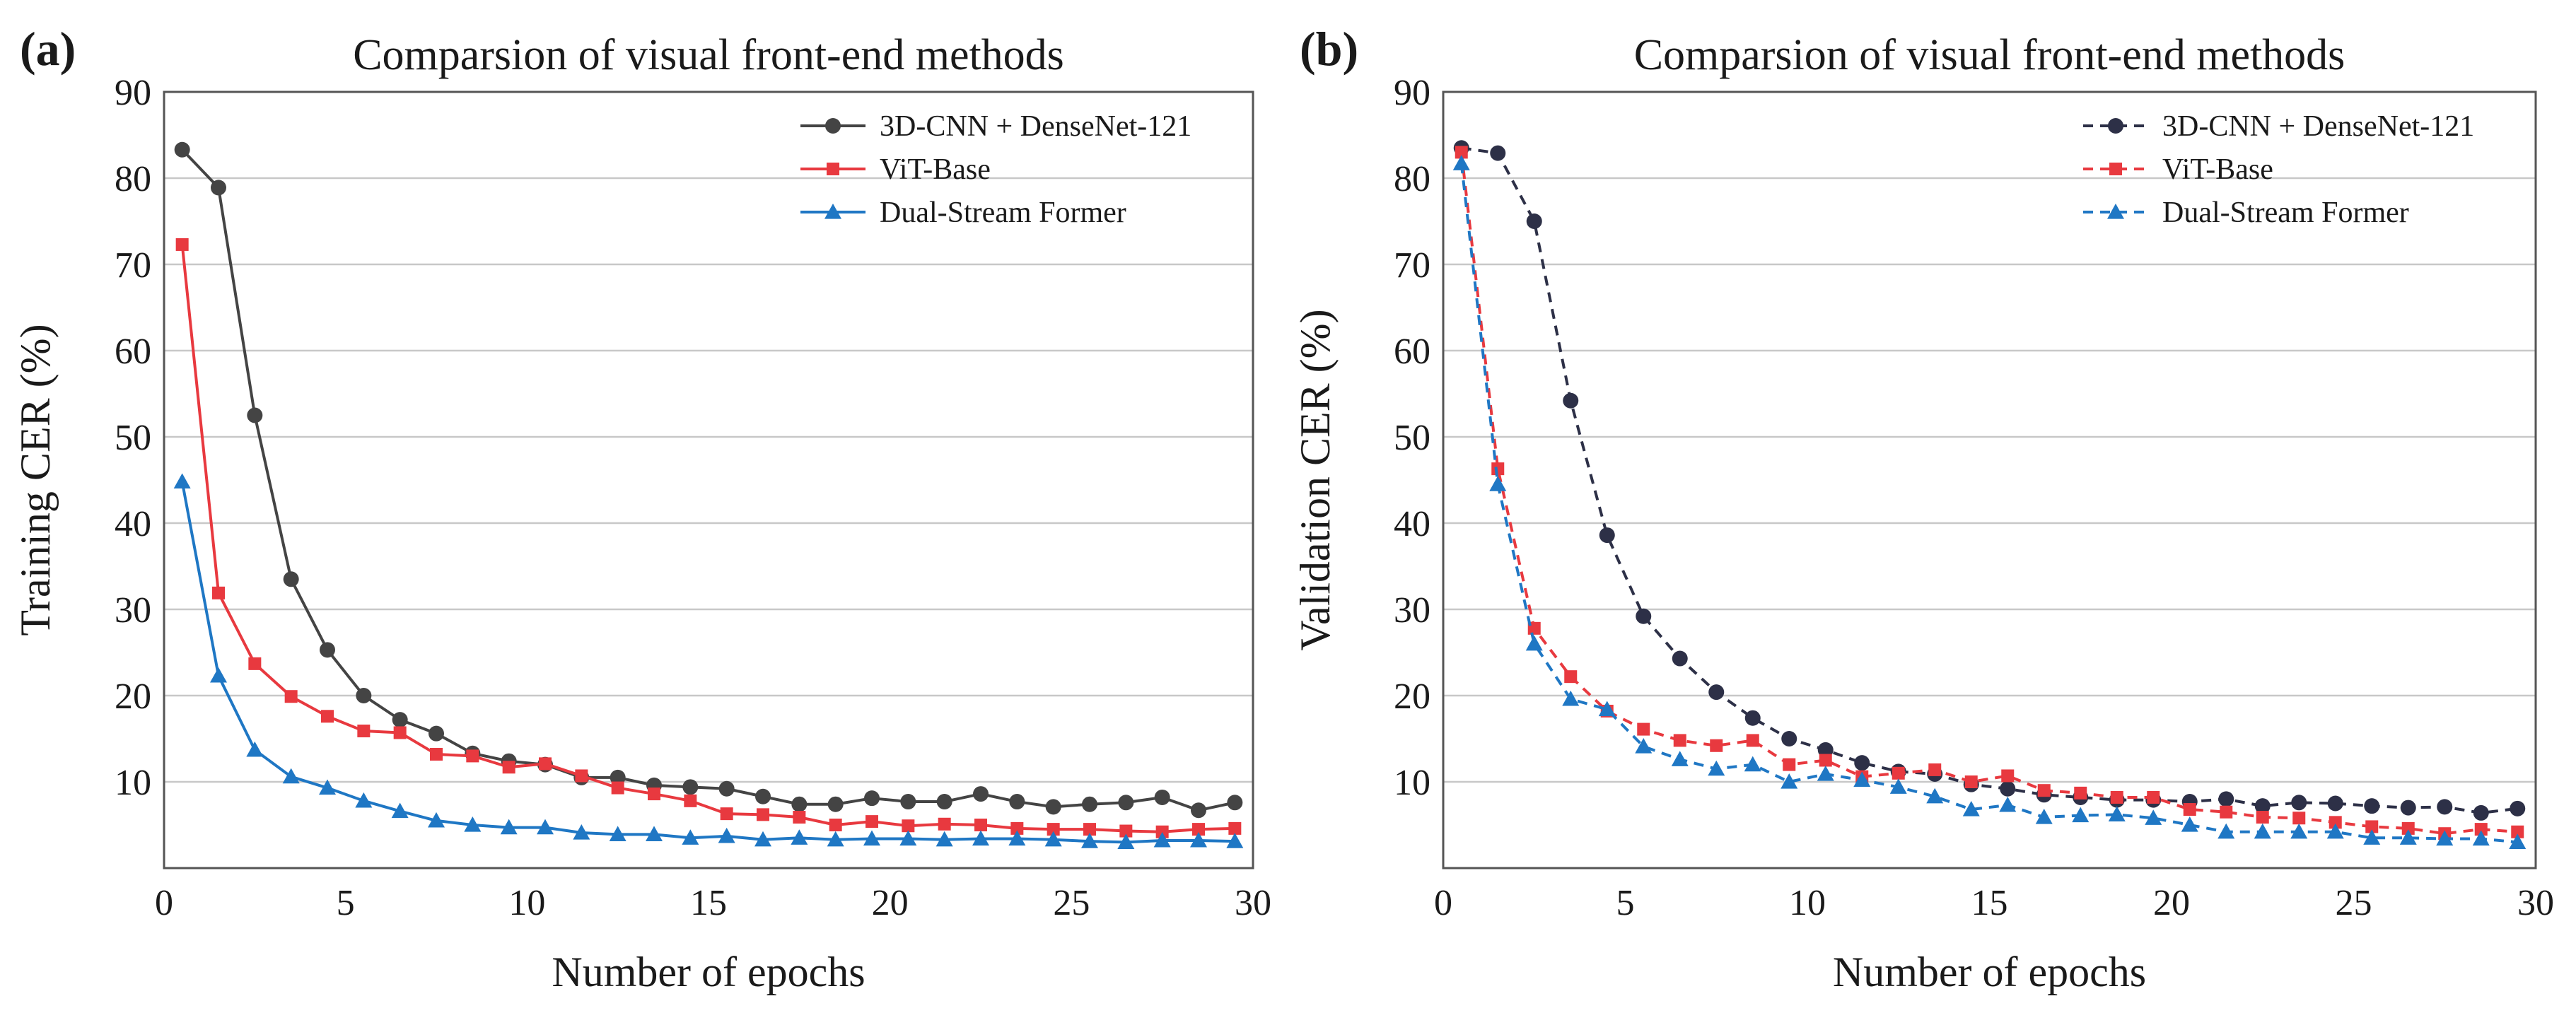  Describe the element at coordinates (1412, 783) in the screenshot. I see `y-tick-label: 10` at that location.